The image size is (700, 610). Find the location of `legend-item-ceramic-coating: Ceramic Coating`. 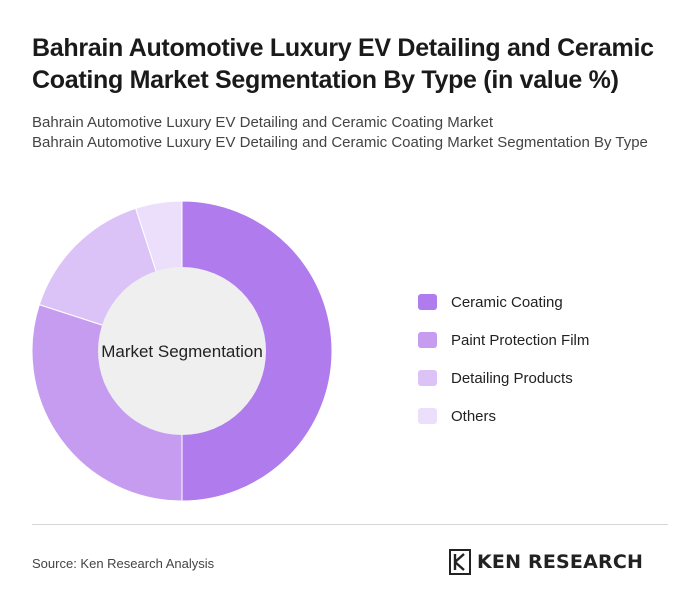

legend-item-ceramic-coating: Ceramic Coating is located at coordinates (503, 302).